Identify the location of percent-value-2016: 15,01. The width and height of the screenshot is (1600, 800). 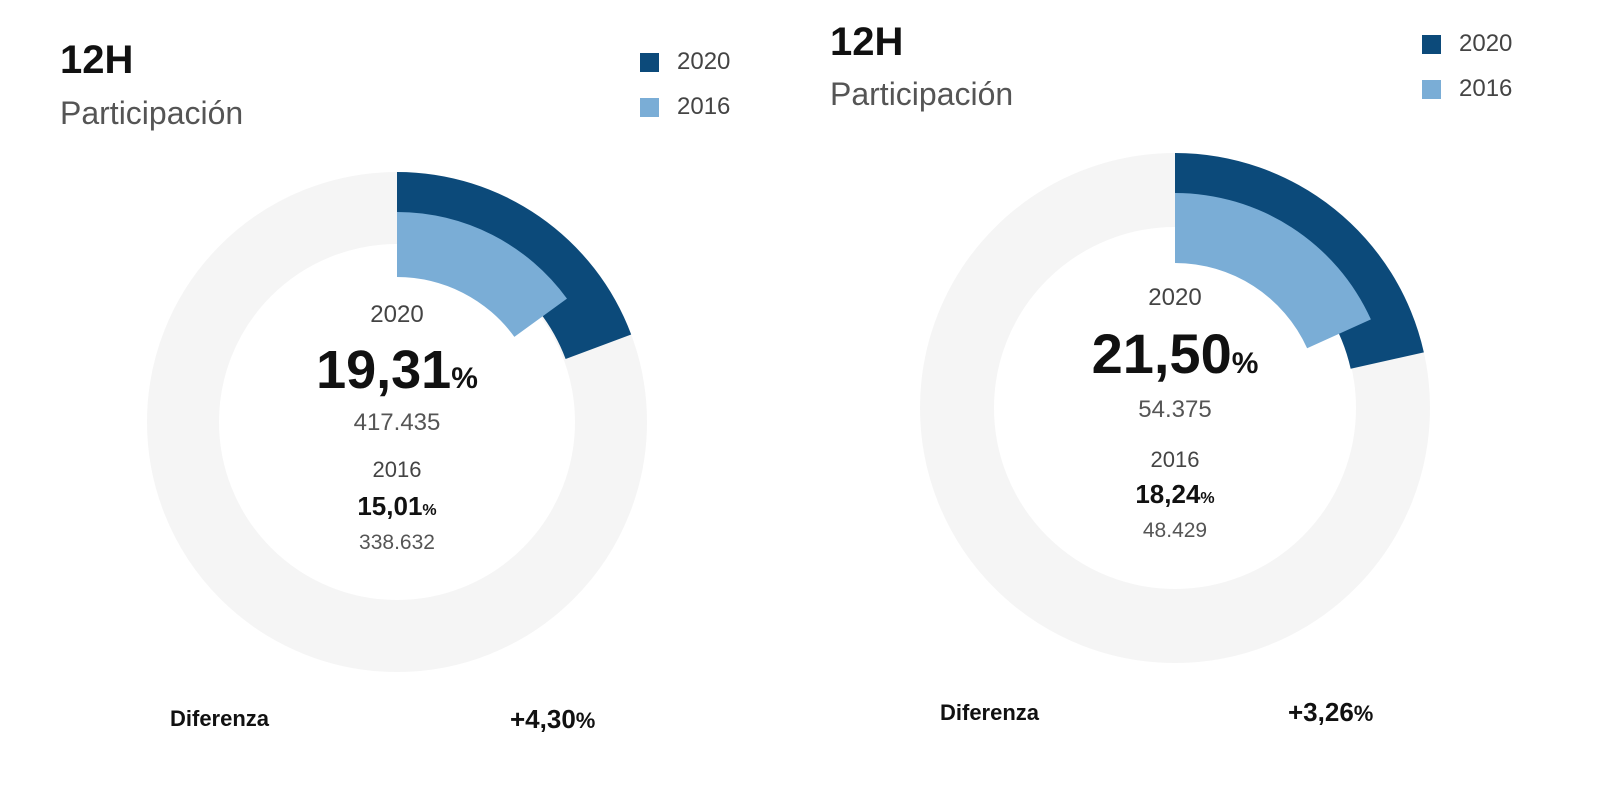
(389, 506).